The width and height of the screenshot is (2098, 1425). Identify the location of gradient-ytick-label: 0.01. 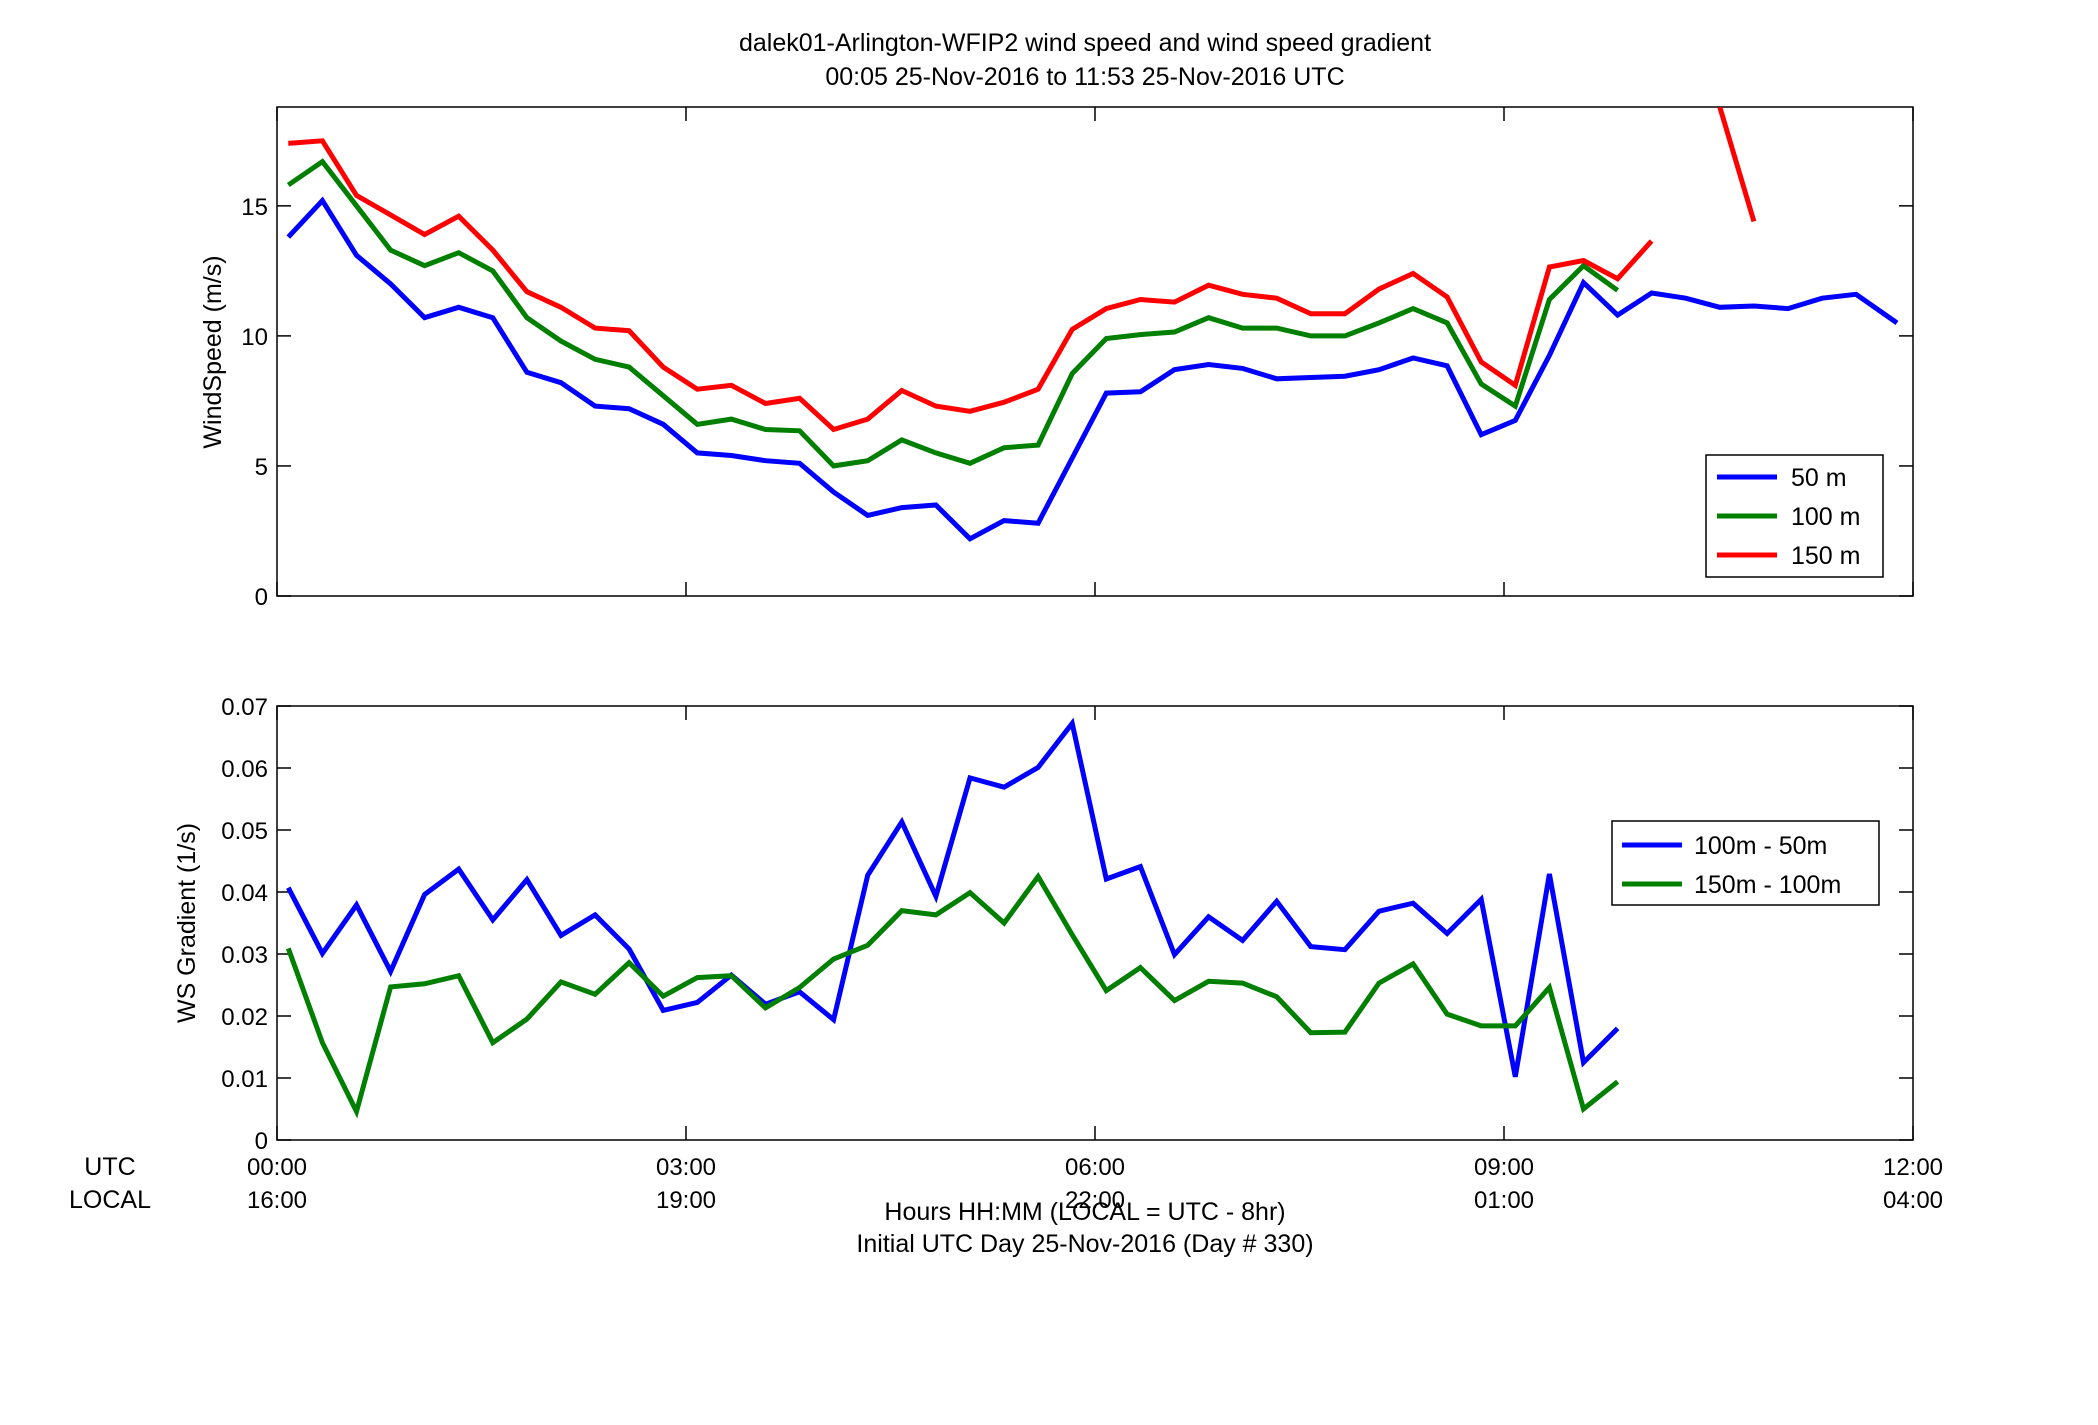
(244, 1079).